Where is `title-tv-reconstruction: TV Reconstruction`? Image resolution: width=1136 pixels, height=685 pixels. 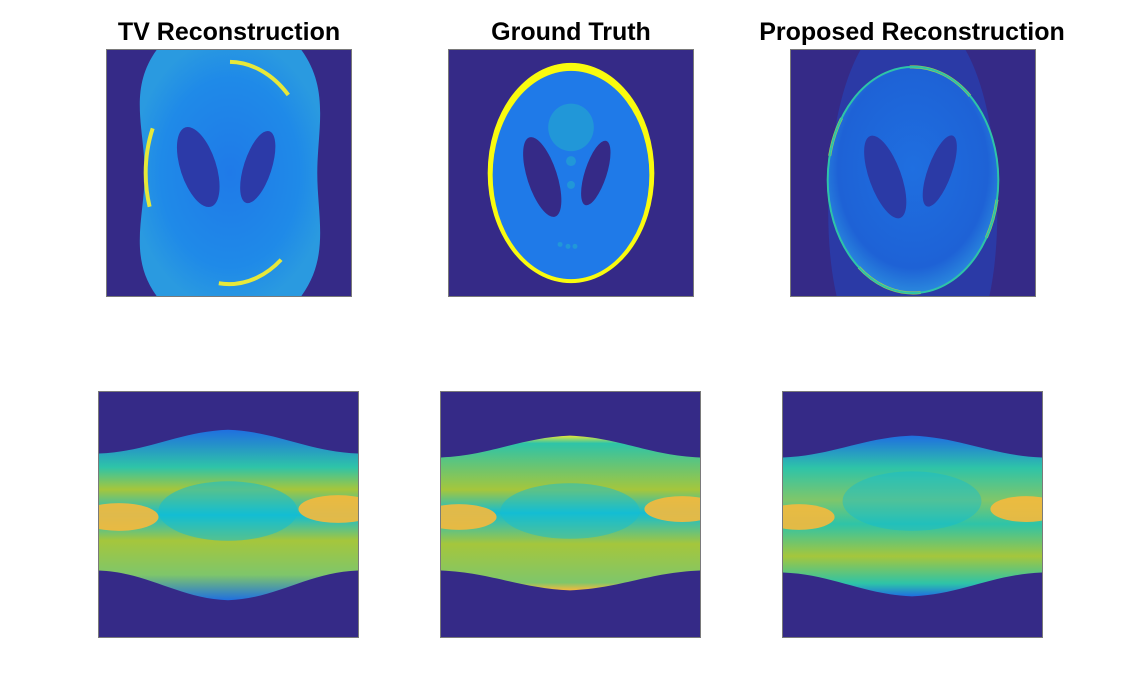 title-tv-reconstruction: TV Reconstruction is located at coordinates (229, 32).